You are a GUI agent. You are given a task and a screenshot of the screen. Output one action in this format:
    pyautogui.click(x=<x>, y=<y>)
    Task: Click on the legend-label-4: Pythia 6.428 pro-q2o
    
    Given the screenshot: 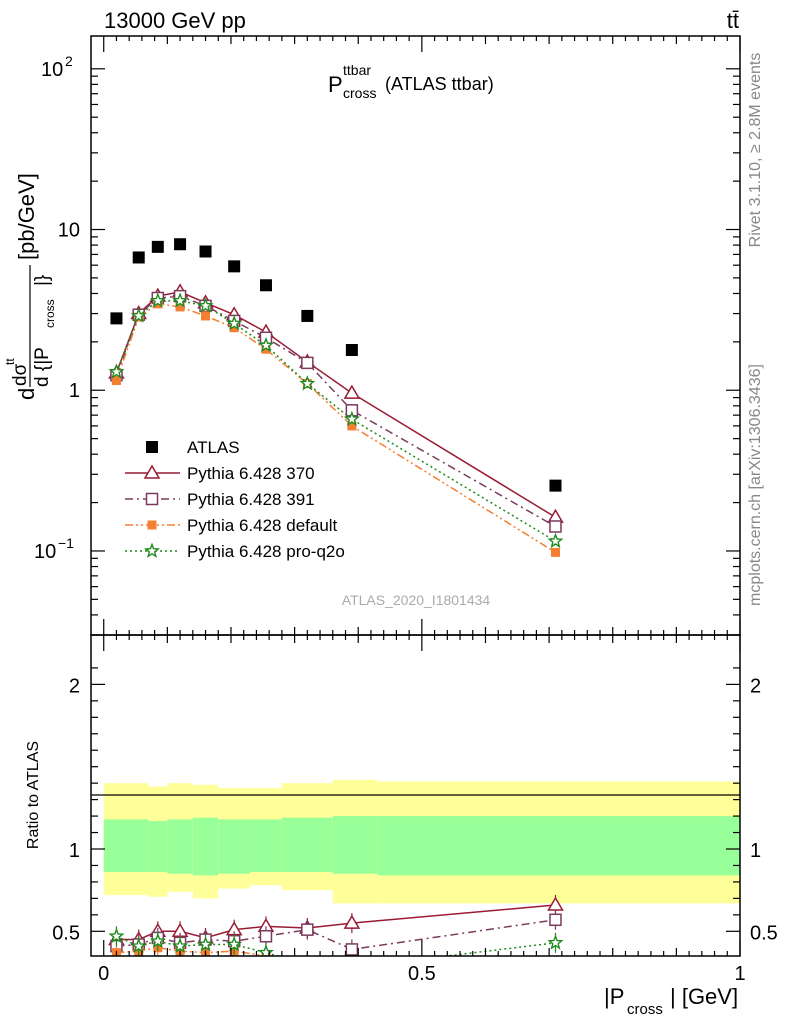 What is the action you would take?
    pyautogui.click(x=266, y=551)
    